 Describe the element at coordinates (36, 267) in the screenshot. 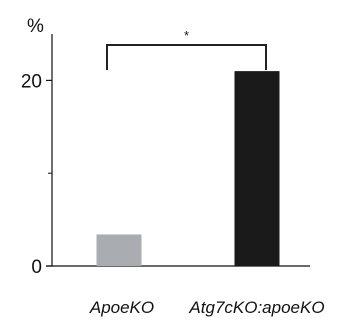

I see `y-tick-label: 0` at that location.